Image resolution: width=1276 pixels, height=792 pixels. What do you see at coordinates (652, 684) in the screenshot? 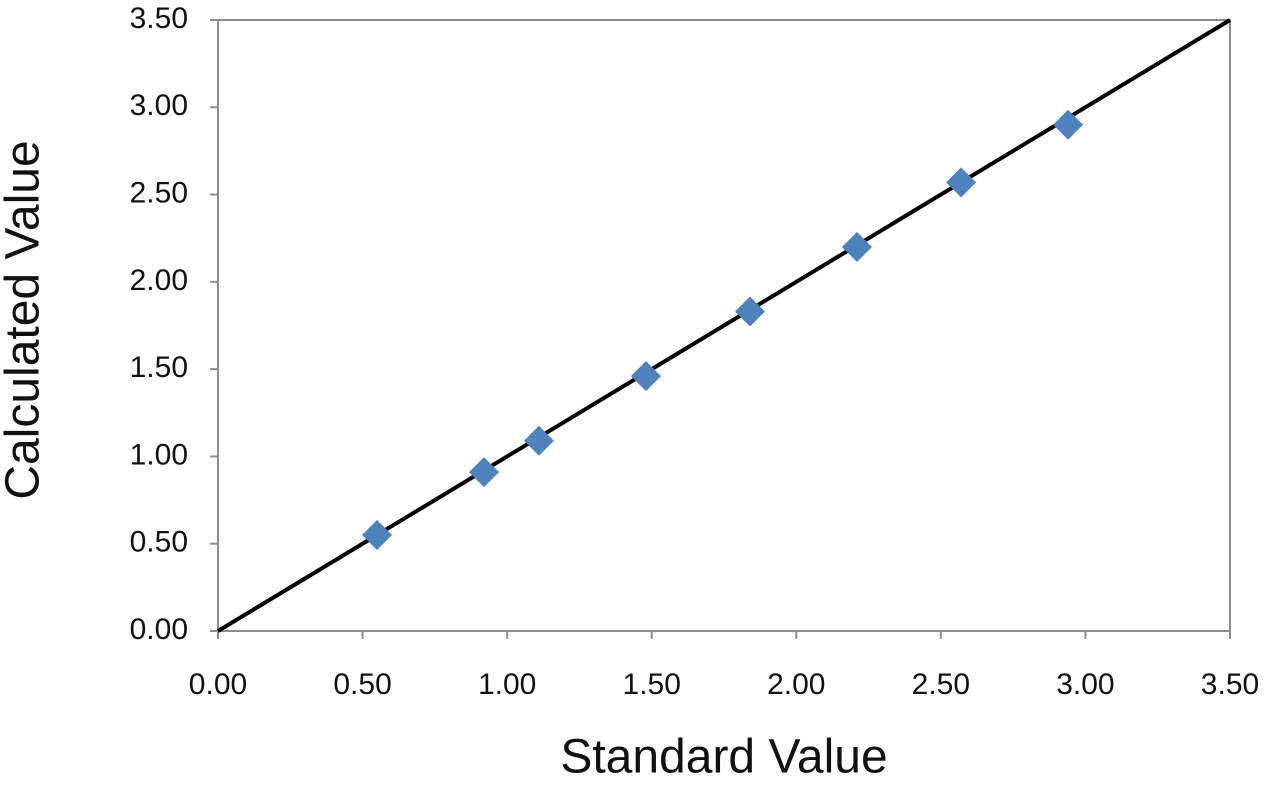
I see `x-tick-label: 1.50` at bounding box center [652, 684].